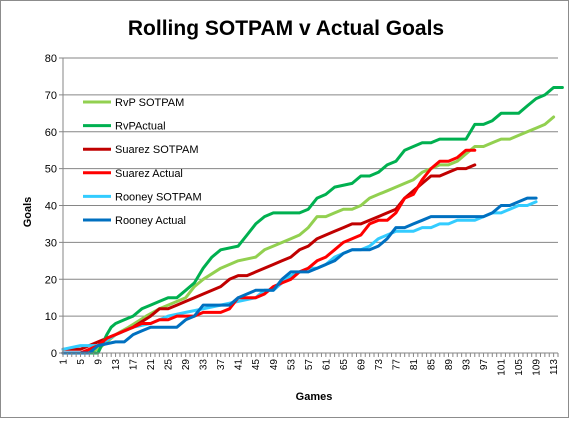  What do you see at coordinates (81, 362) in the screenshot?
I see `x-tick-label: 5` at bounding box center [81, 362].